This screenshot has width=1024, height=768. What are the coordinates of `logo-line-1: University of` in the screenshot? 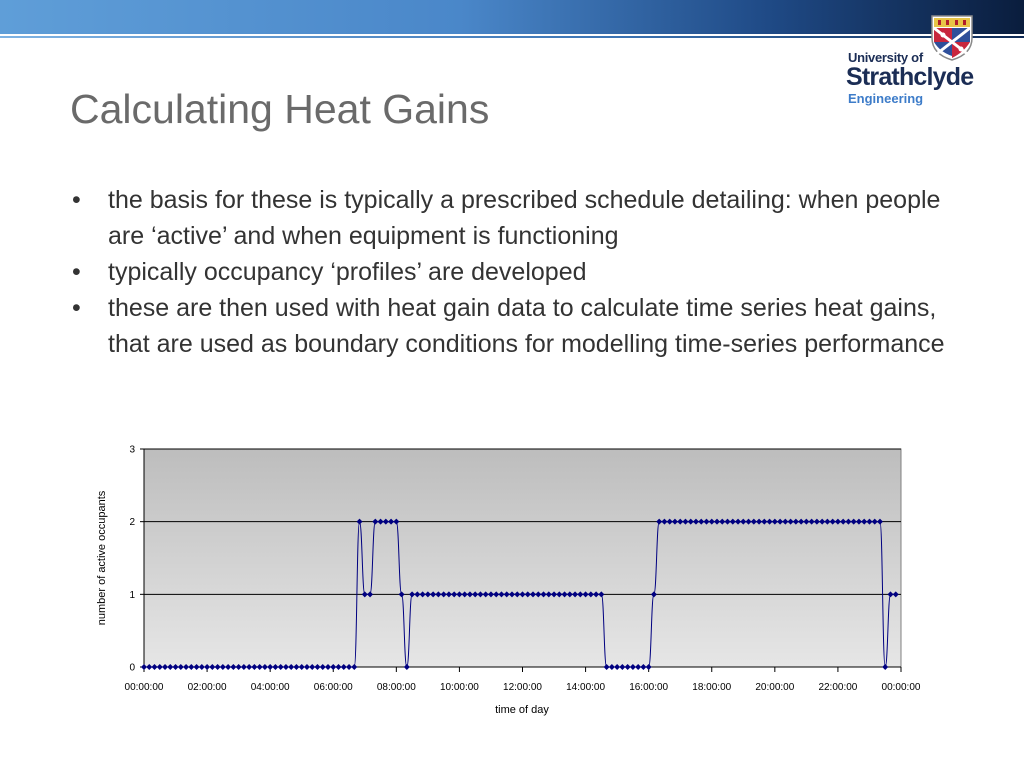 It's located at (885, 57).